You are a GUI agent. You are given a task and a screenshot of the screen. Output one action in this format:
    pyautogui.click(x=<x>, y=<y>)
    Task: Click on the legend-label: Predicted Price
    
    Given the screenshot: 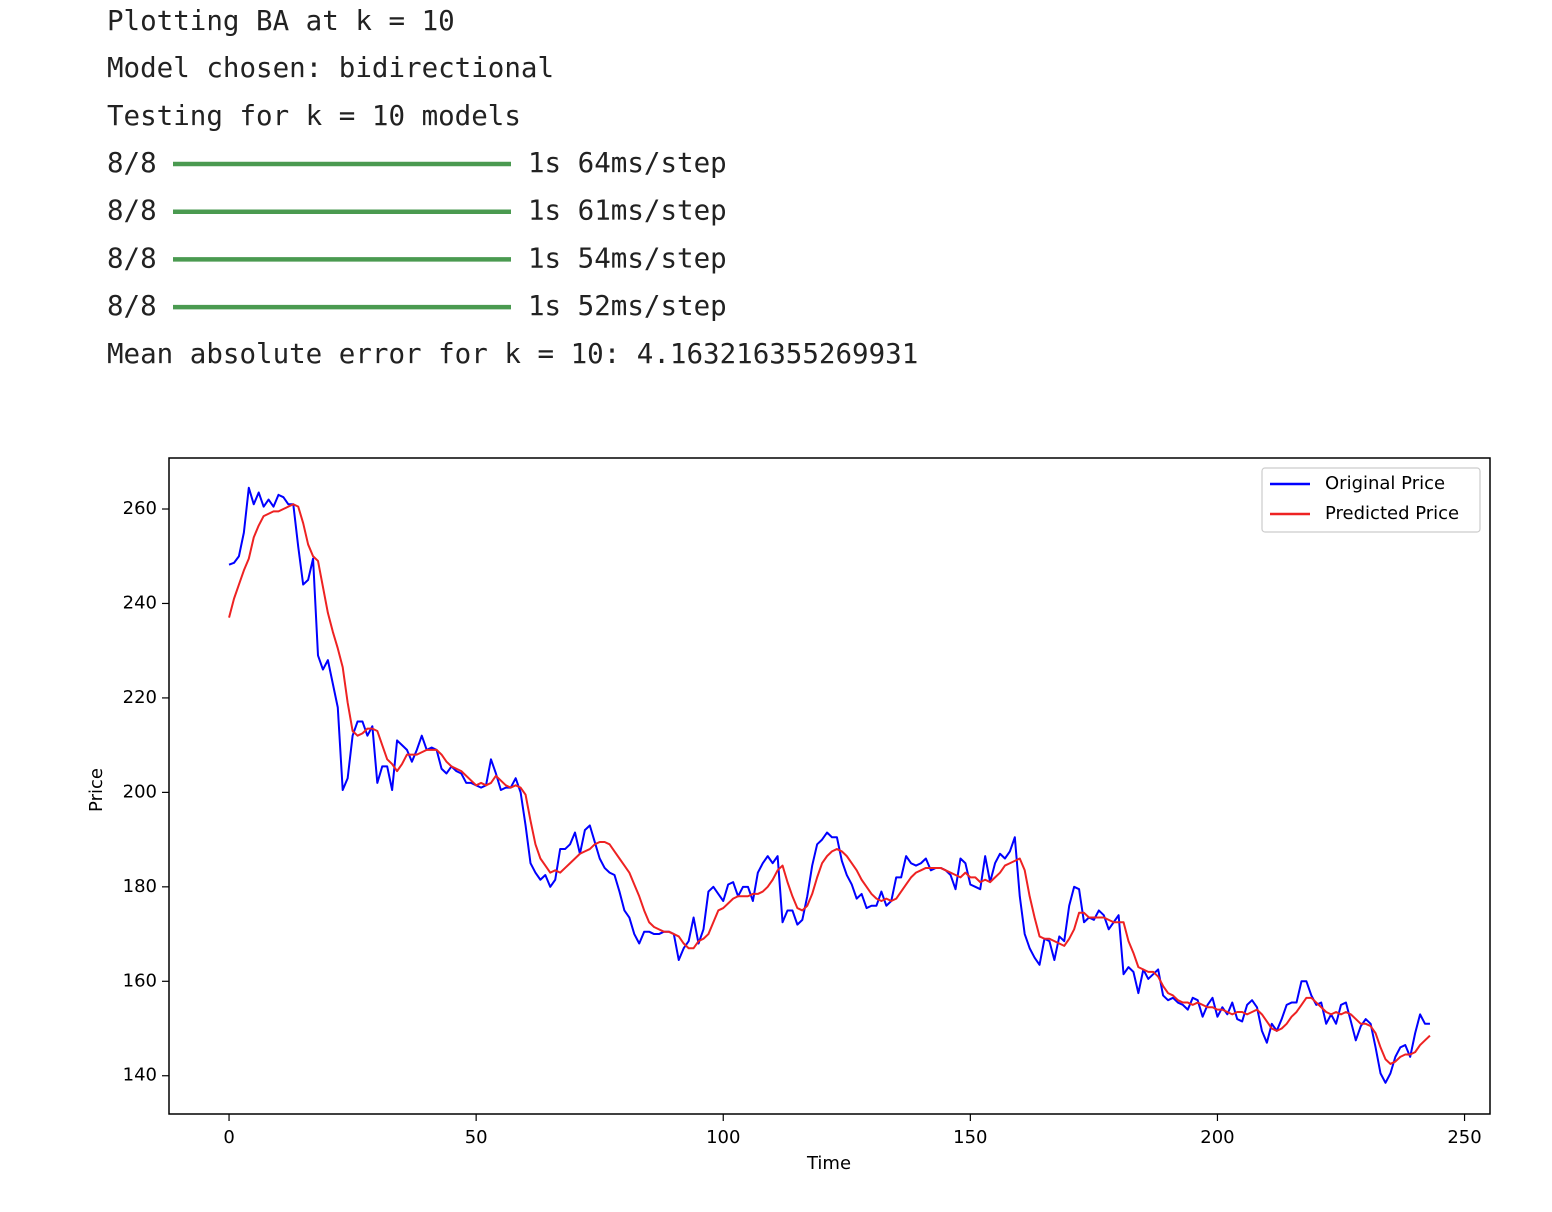 What is the action you would take?
    pyautogui.click(x=1392, y=513)
    